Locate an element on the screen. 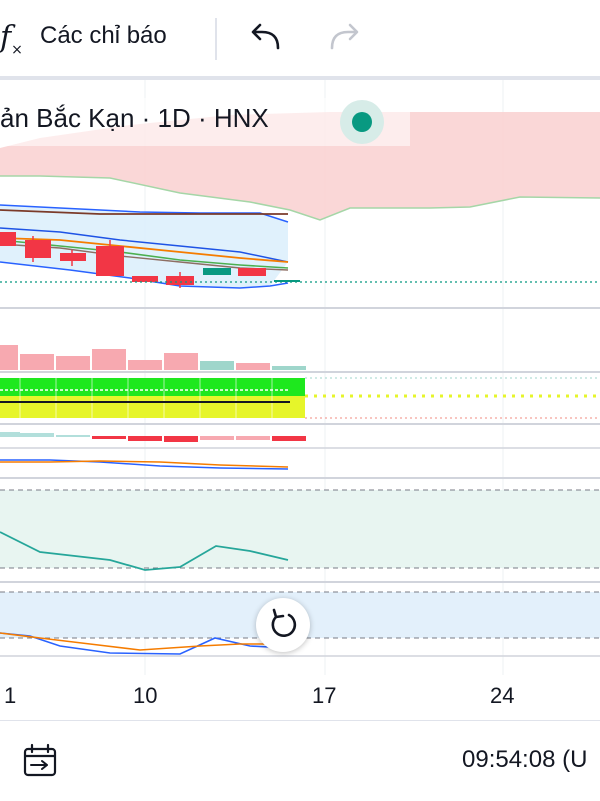  bollinger-basis is located at coordinates (144, 245).